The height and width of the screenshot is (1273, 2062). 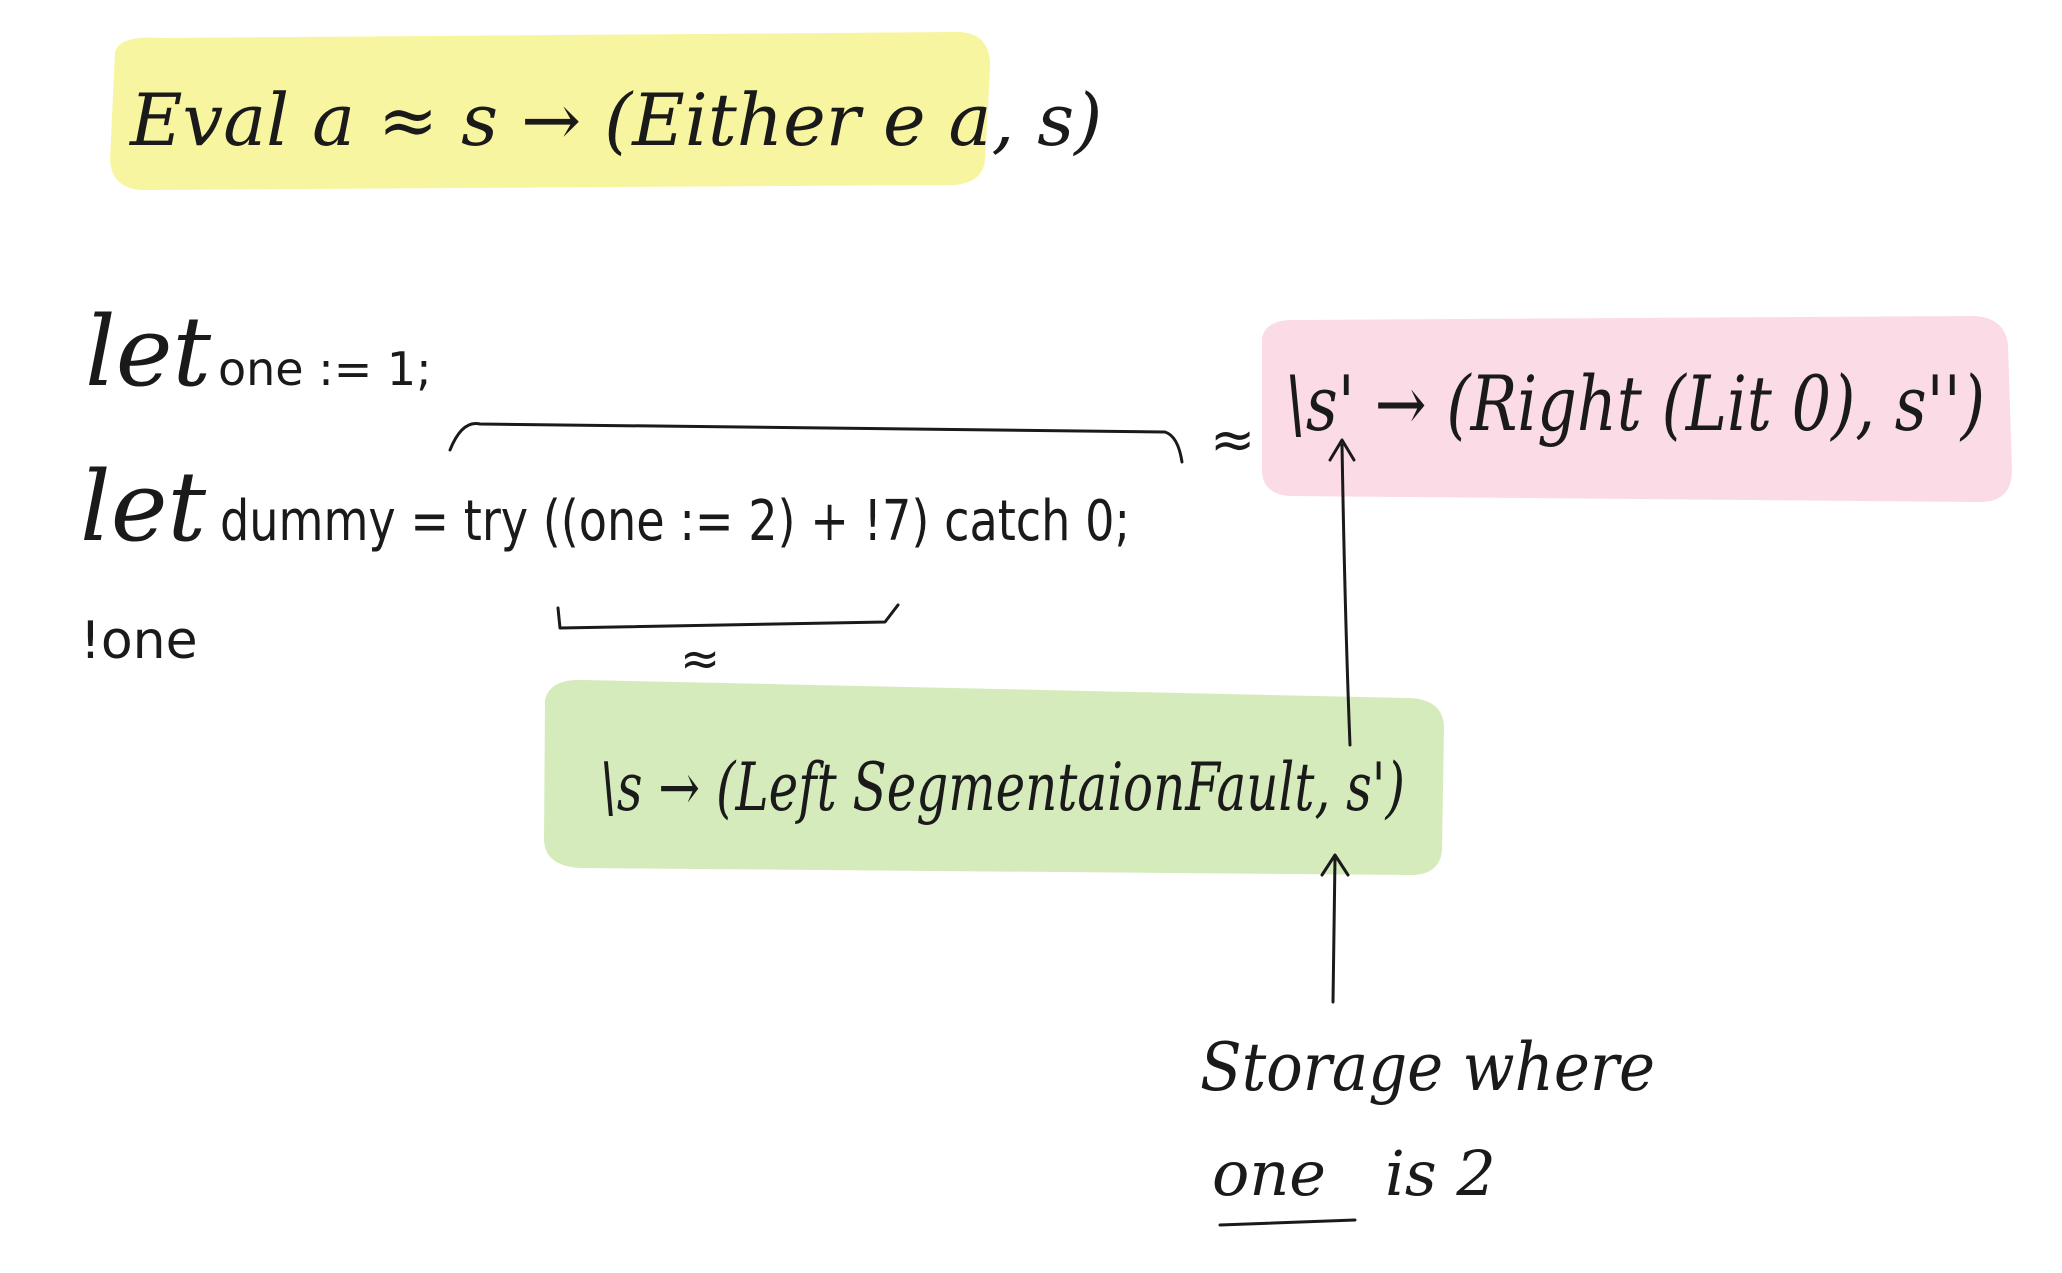 I want to click on upper-brace, so click(x=816, y=443).